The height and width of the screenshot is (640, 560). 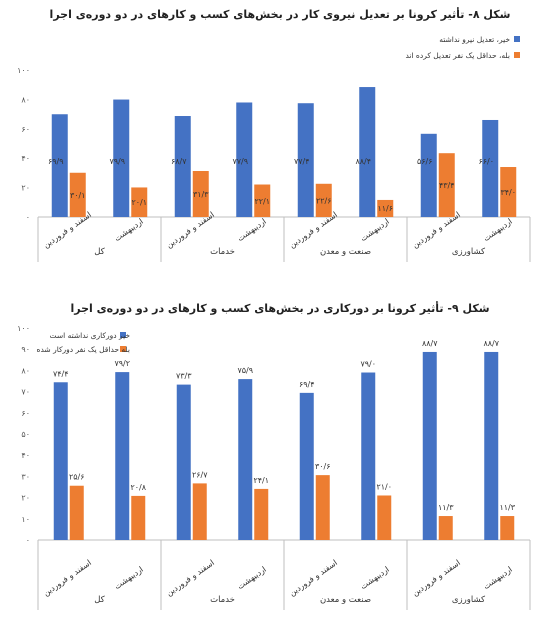 What do you see at coordinates (384, 486) in the screenshot?
I see `data-label-orange: ۲۱/۰` at bounding box center [384, 486].